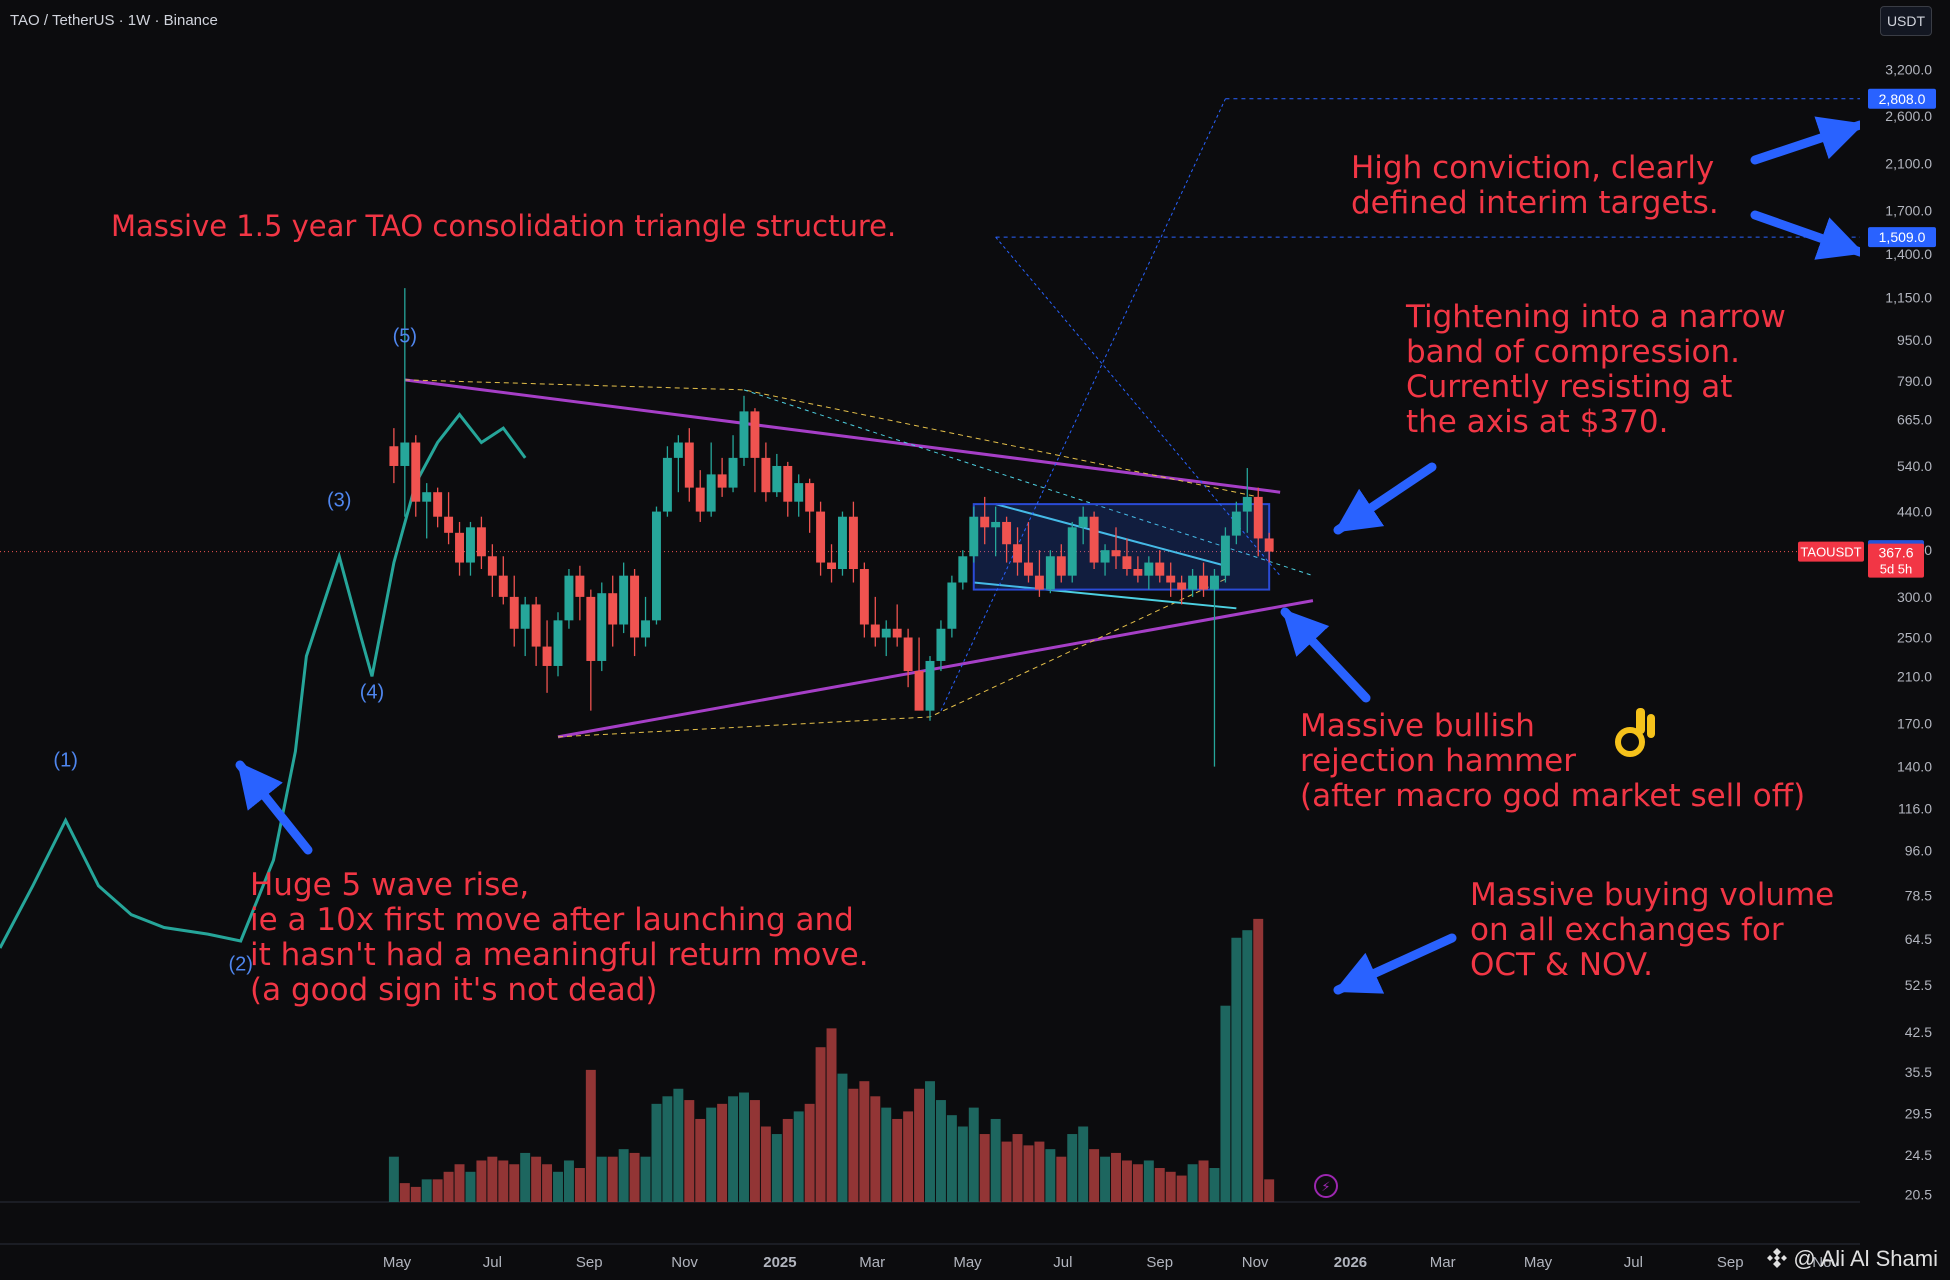 This screenshot has height=1280, width=1950. I want to click on wave-label: (1), so click(65, 761).